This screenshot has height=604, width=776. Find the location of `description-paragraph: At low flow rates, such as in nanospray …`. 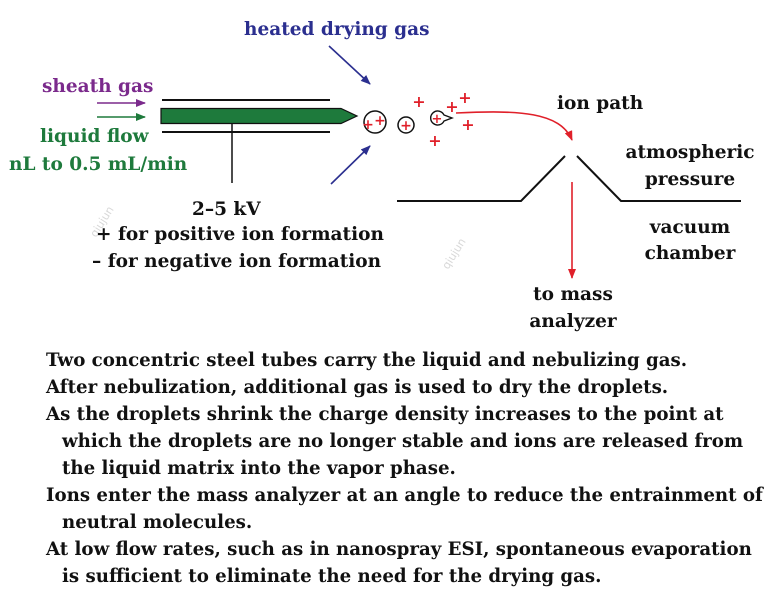

description-paragraph: At low flow rates, such as in nanospray … is located at coordinates (399, 563).